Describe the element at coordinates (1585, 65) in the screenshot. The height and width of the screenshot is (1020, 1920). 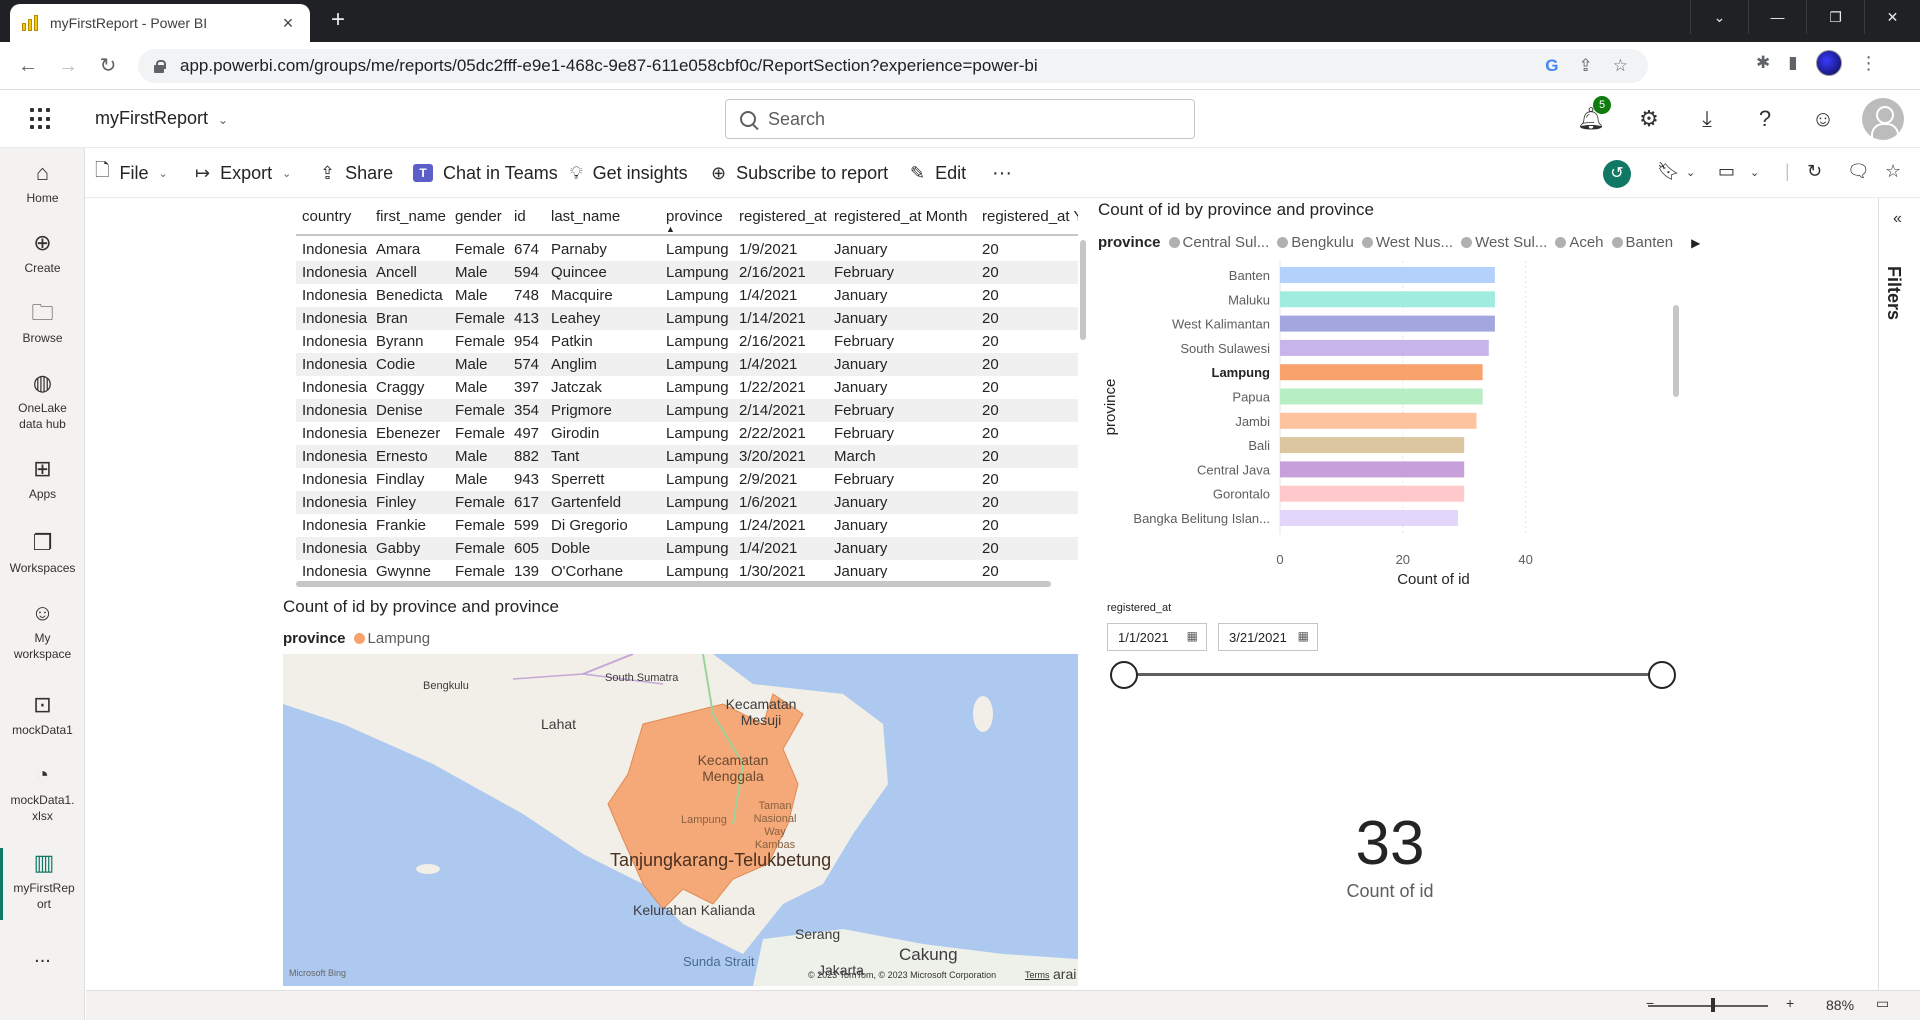
I see `share-page-icon: ⇪` at that location.